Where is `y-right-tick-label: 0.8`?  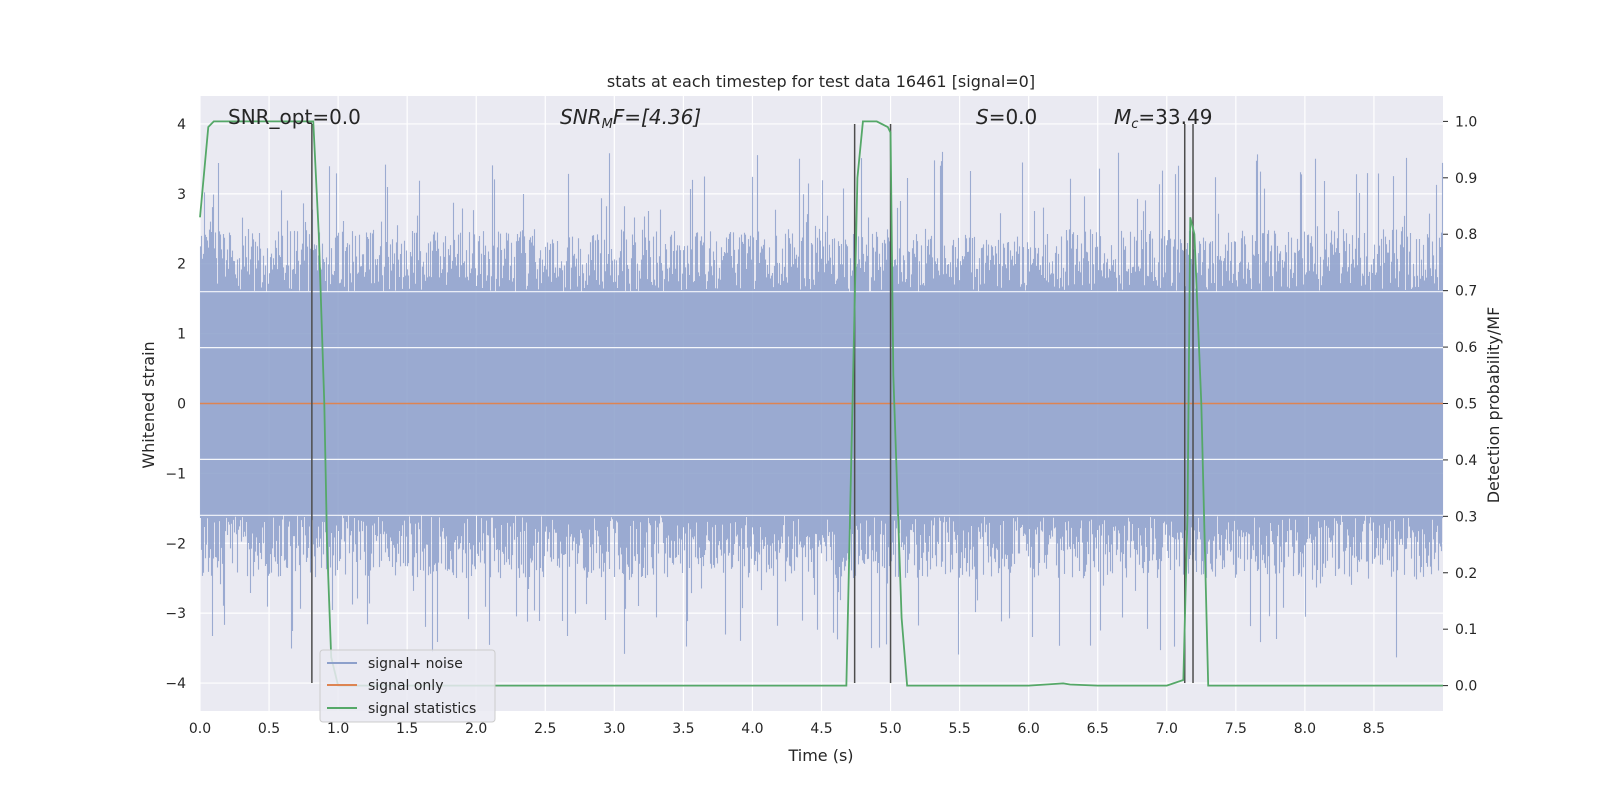 y-right-tick-label: 0.8 is located at coordinates (1466, 235).